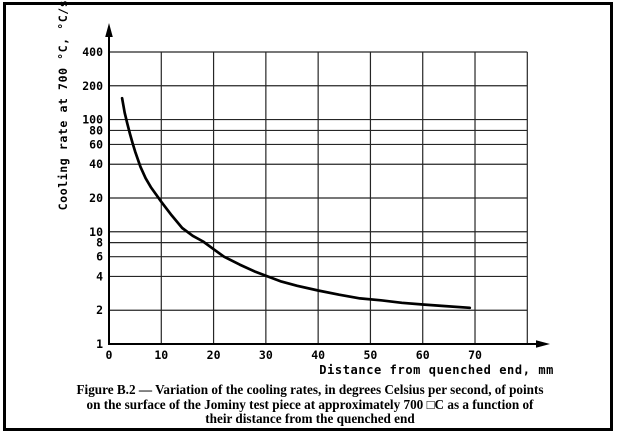 The width and height of the screenshot is (620, 439). What do you see at coordinates (266, 355) in the screenshot?
I see `x-tick-label: 30` at bounding box center [266, 355].